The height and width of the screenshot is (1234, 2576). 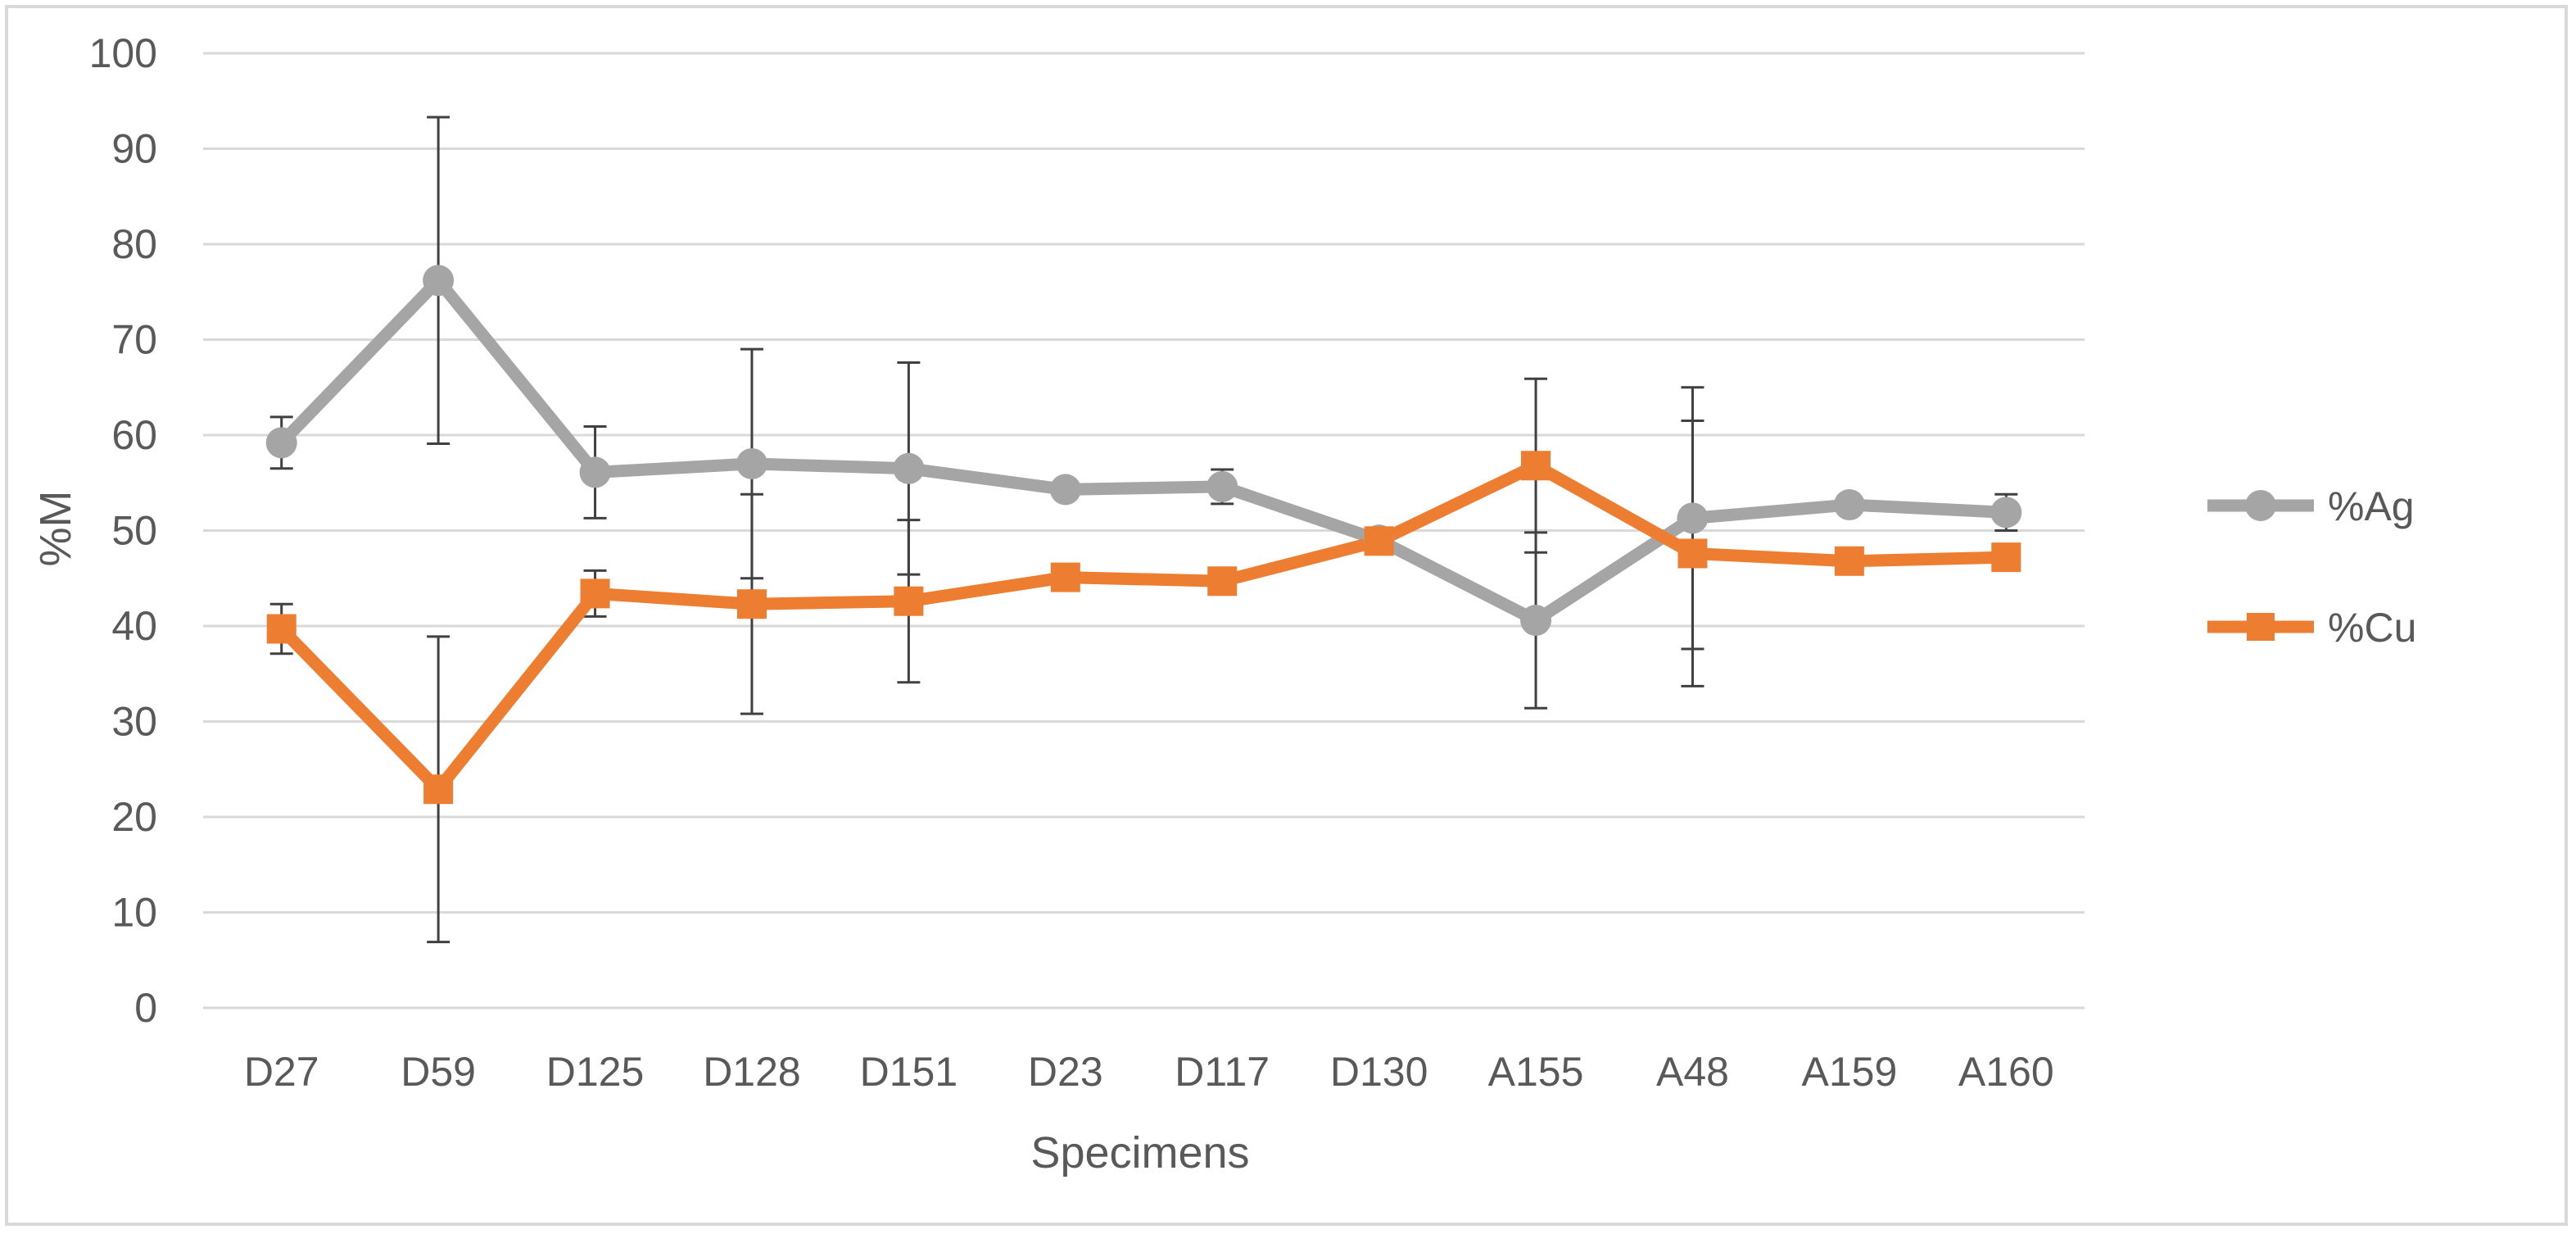 I want to click on x-tick-label: D117, so click(x=1222, y=1072).